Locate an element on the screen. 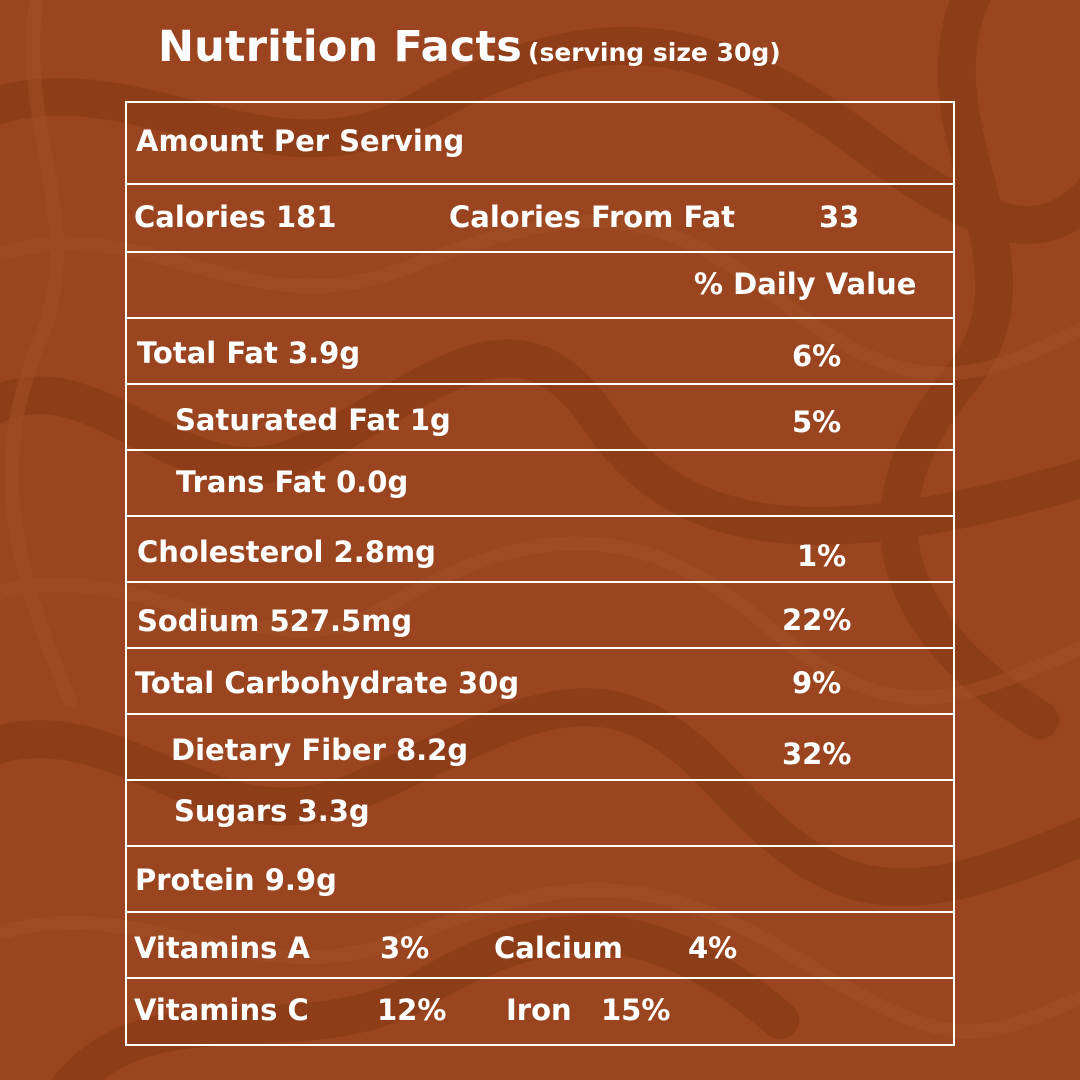  nutrient-daily-value: 6% is located at coordinates (817, 356).